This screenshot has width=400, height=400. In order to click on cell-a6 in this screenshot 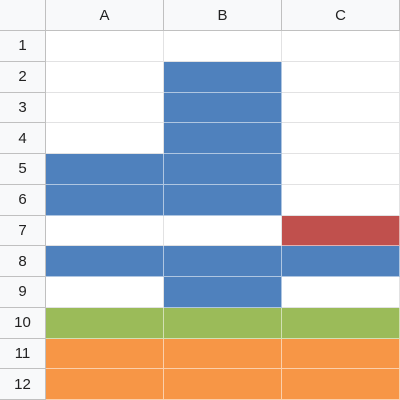, I will do `click(105, 200)`.